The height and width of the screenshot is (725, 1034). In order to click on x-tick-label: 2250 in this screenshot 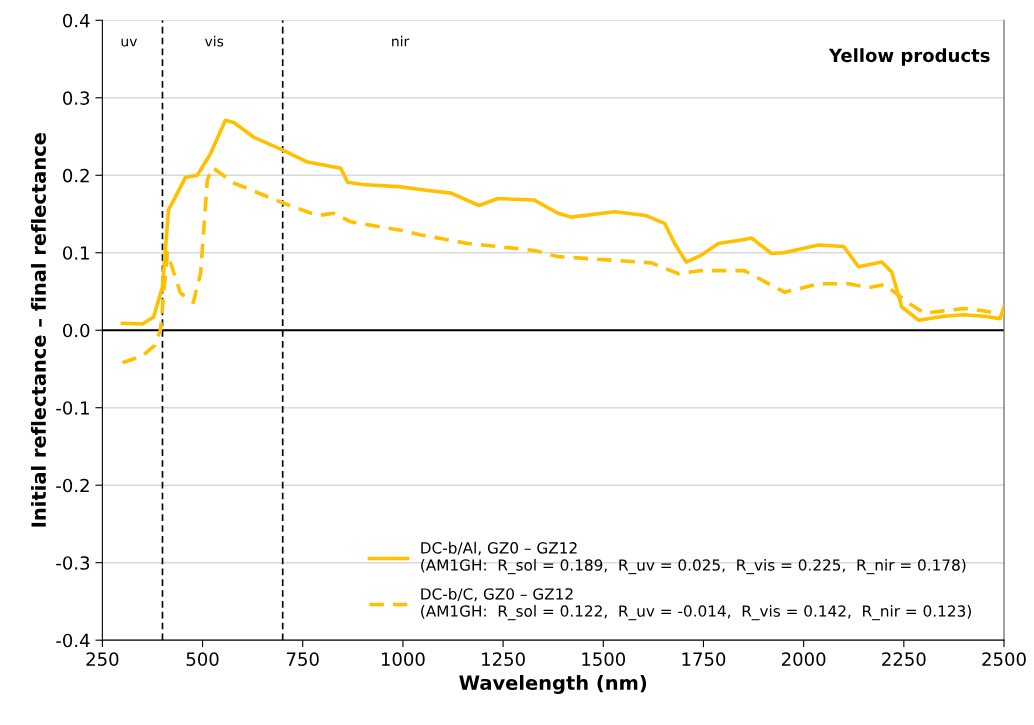, I will do `click(904, 659)`.